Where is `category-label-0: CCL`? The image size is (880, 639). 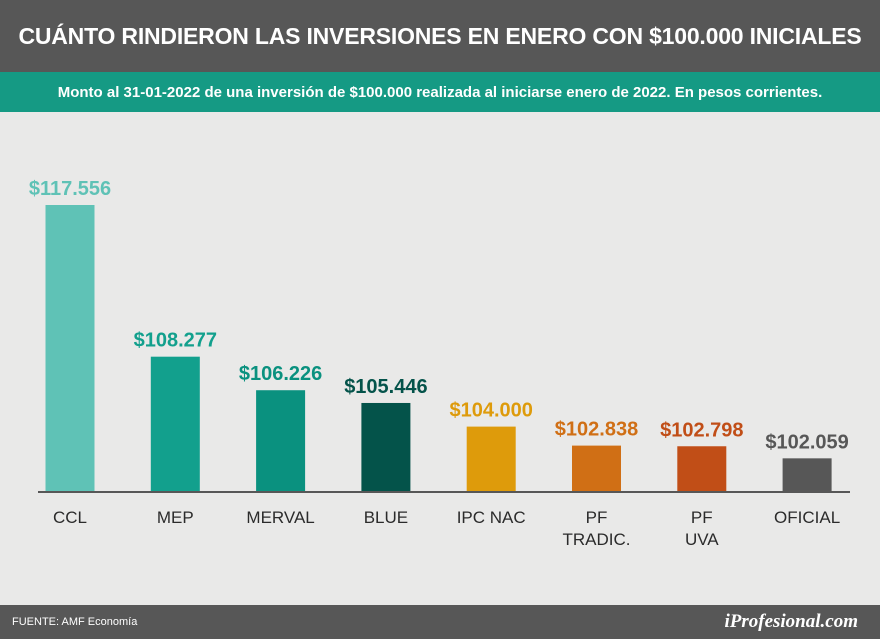 category-label-0: CCL is located at coordinates (70, 517).